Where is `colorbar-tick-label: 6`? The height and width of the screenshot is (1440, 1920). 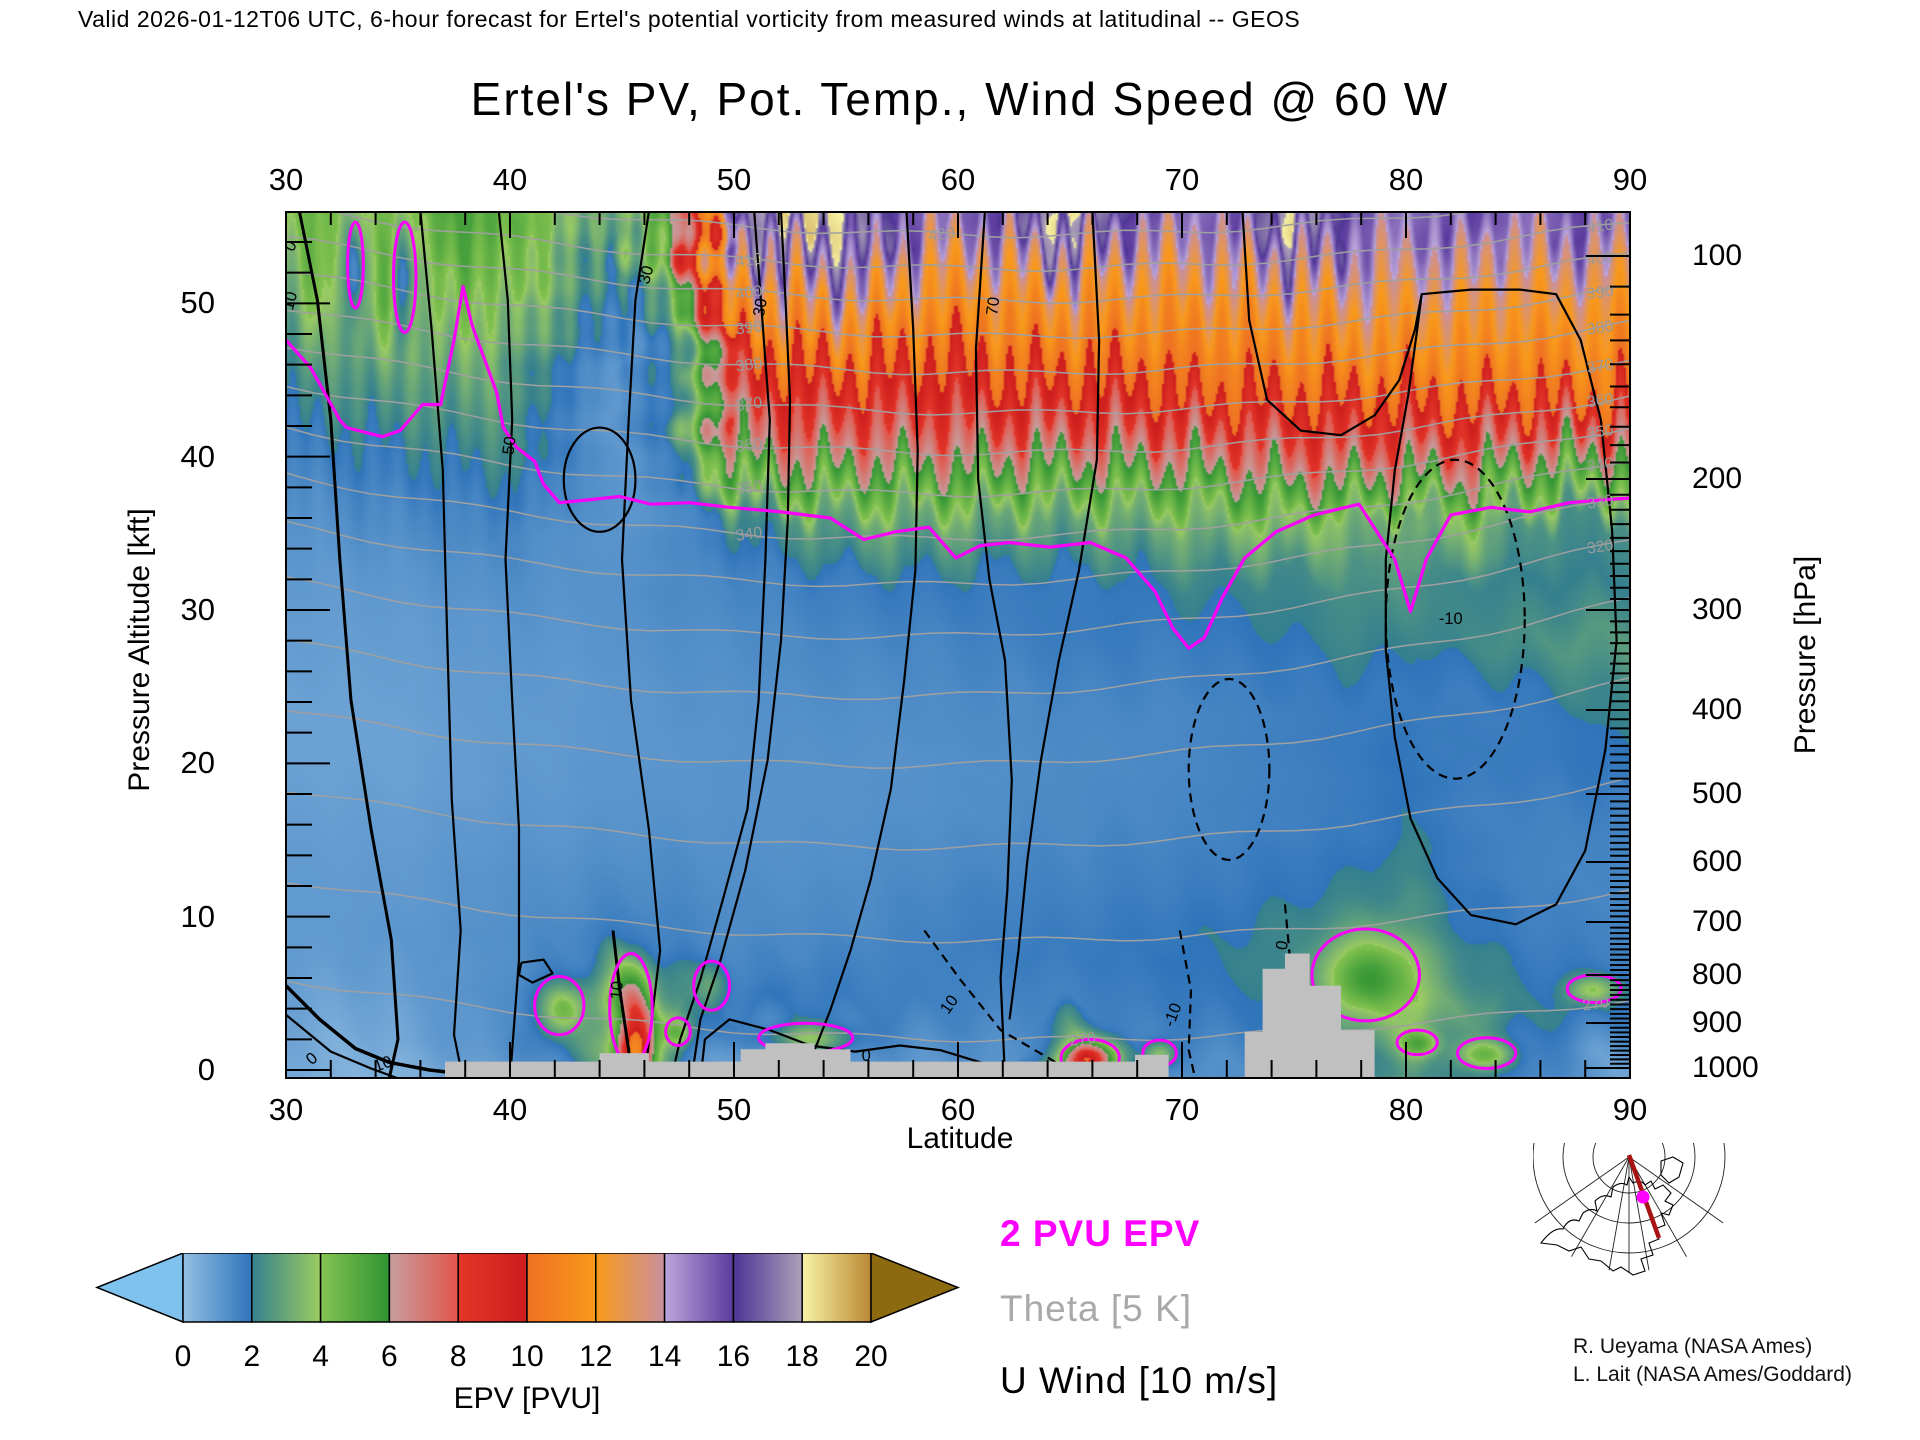 colorbar-tick-label: 6 is located at coordinates (389, 1356).